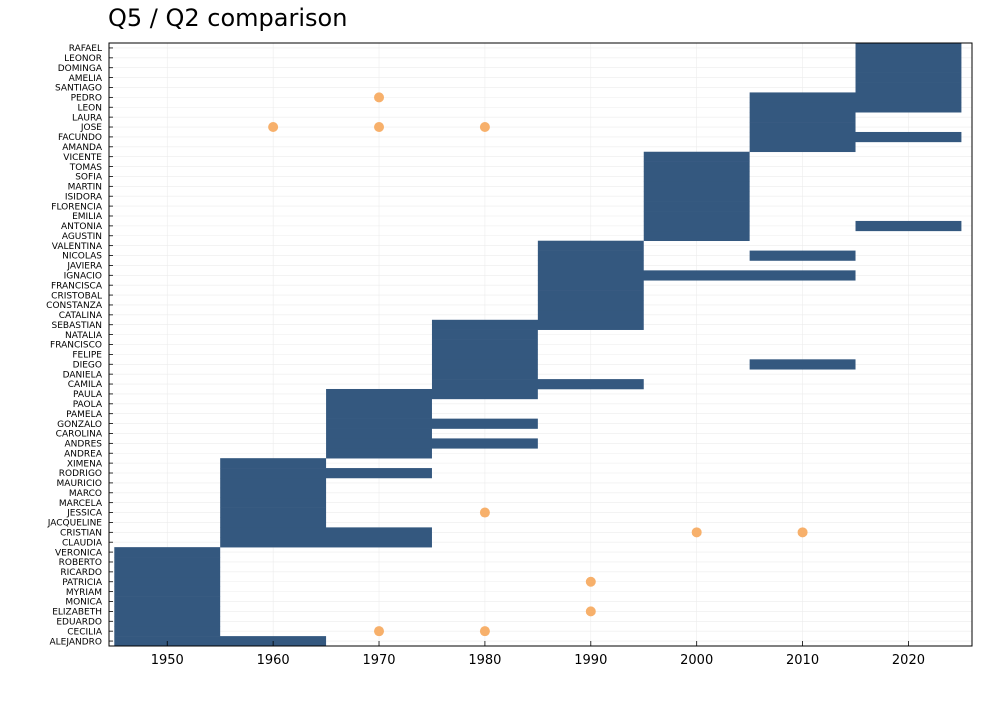 The width and height of the screenshot is (981, 701). What do you see at coordinates (696, 216) in the screenshot?
I see `bar-emilia` at bounding box center [696, 216].